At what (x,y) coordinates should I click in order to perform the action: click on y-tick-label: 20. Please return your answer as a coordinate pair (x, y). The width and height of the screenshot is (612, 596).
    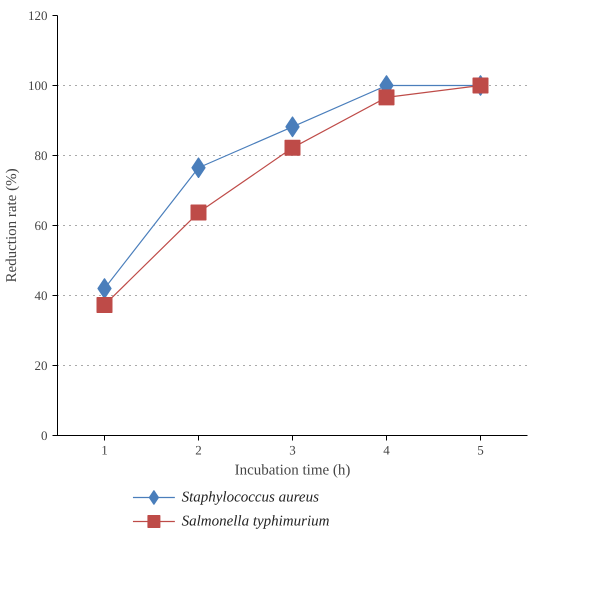
    Looking at the image, I should click on (41, 365).